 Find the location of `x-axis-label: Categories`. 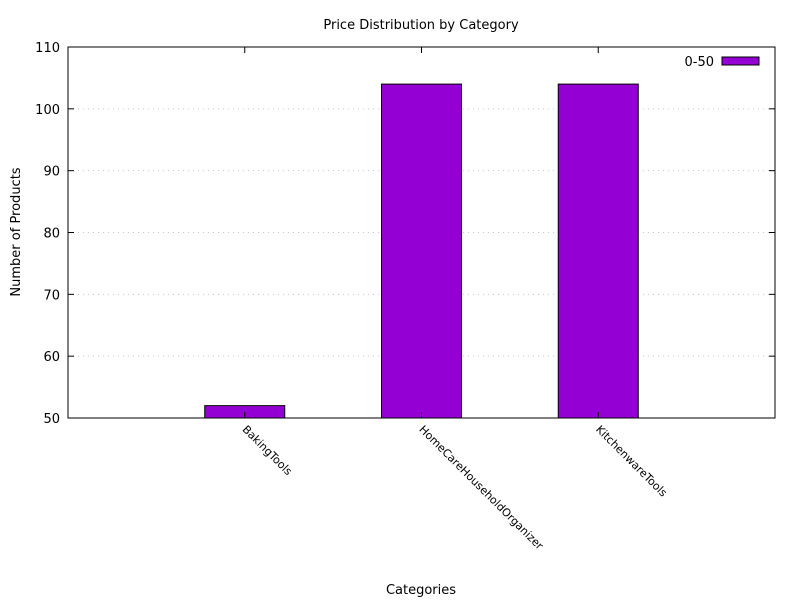

x-axis-label: Categories is located at coordinates (421, 590).